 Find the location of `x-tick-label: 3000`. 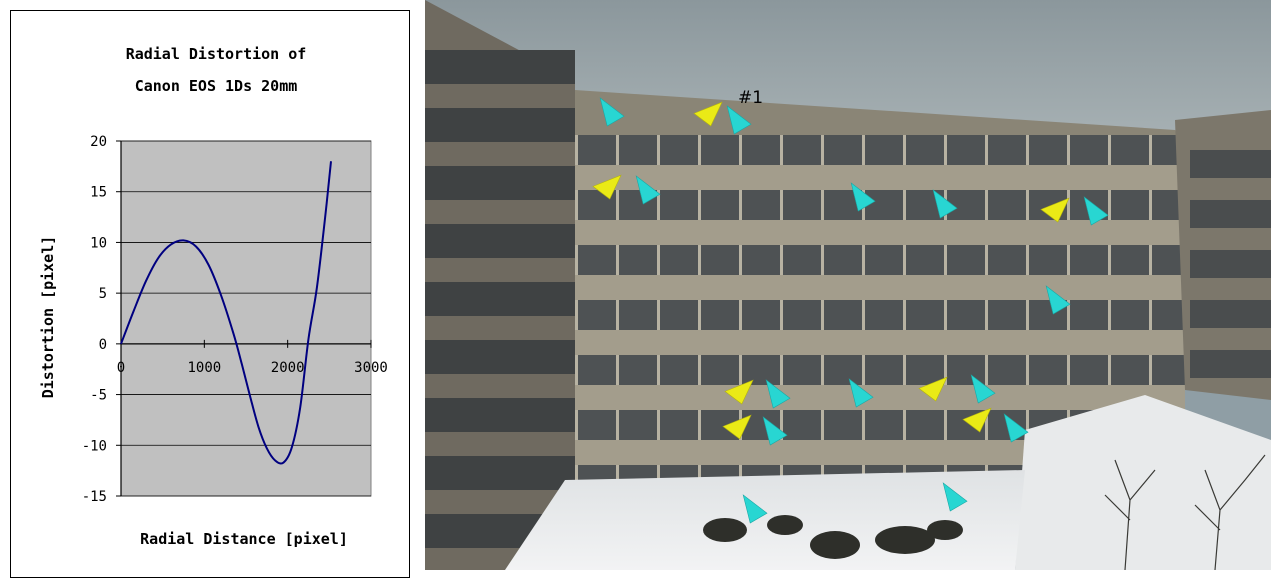

x-tick-label: 3000 is located at coordinates (371, 368).